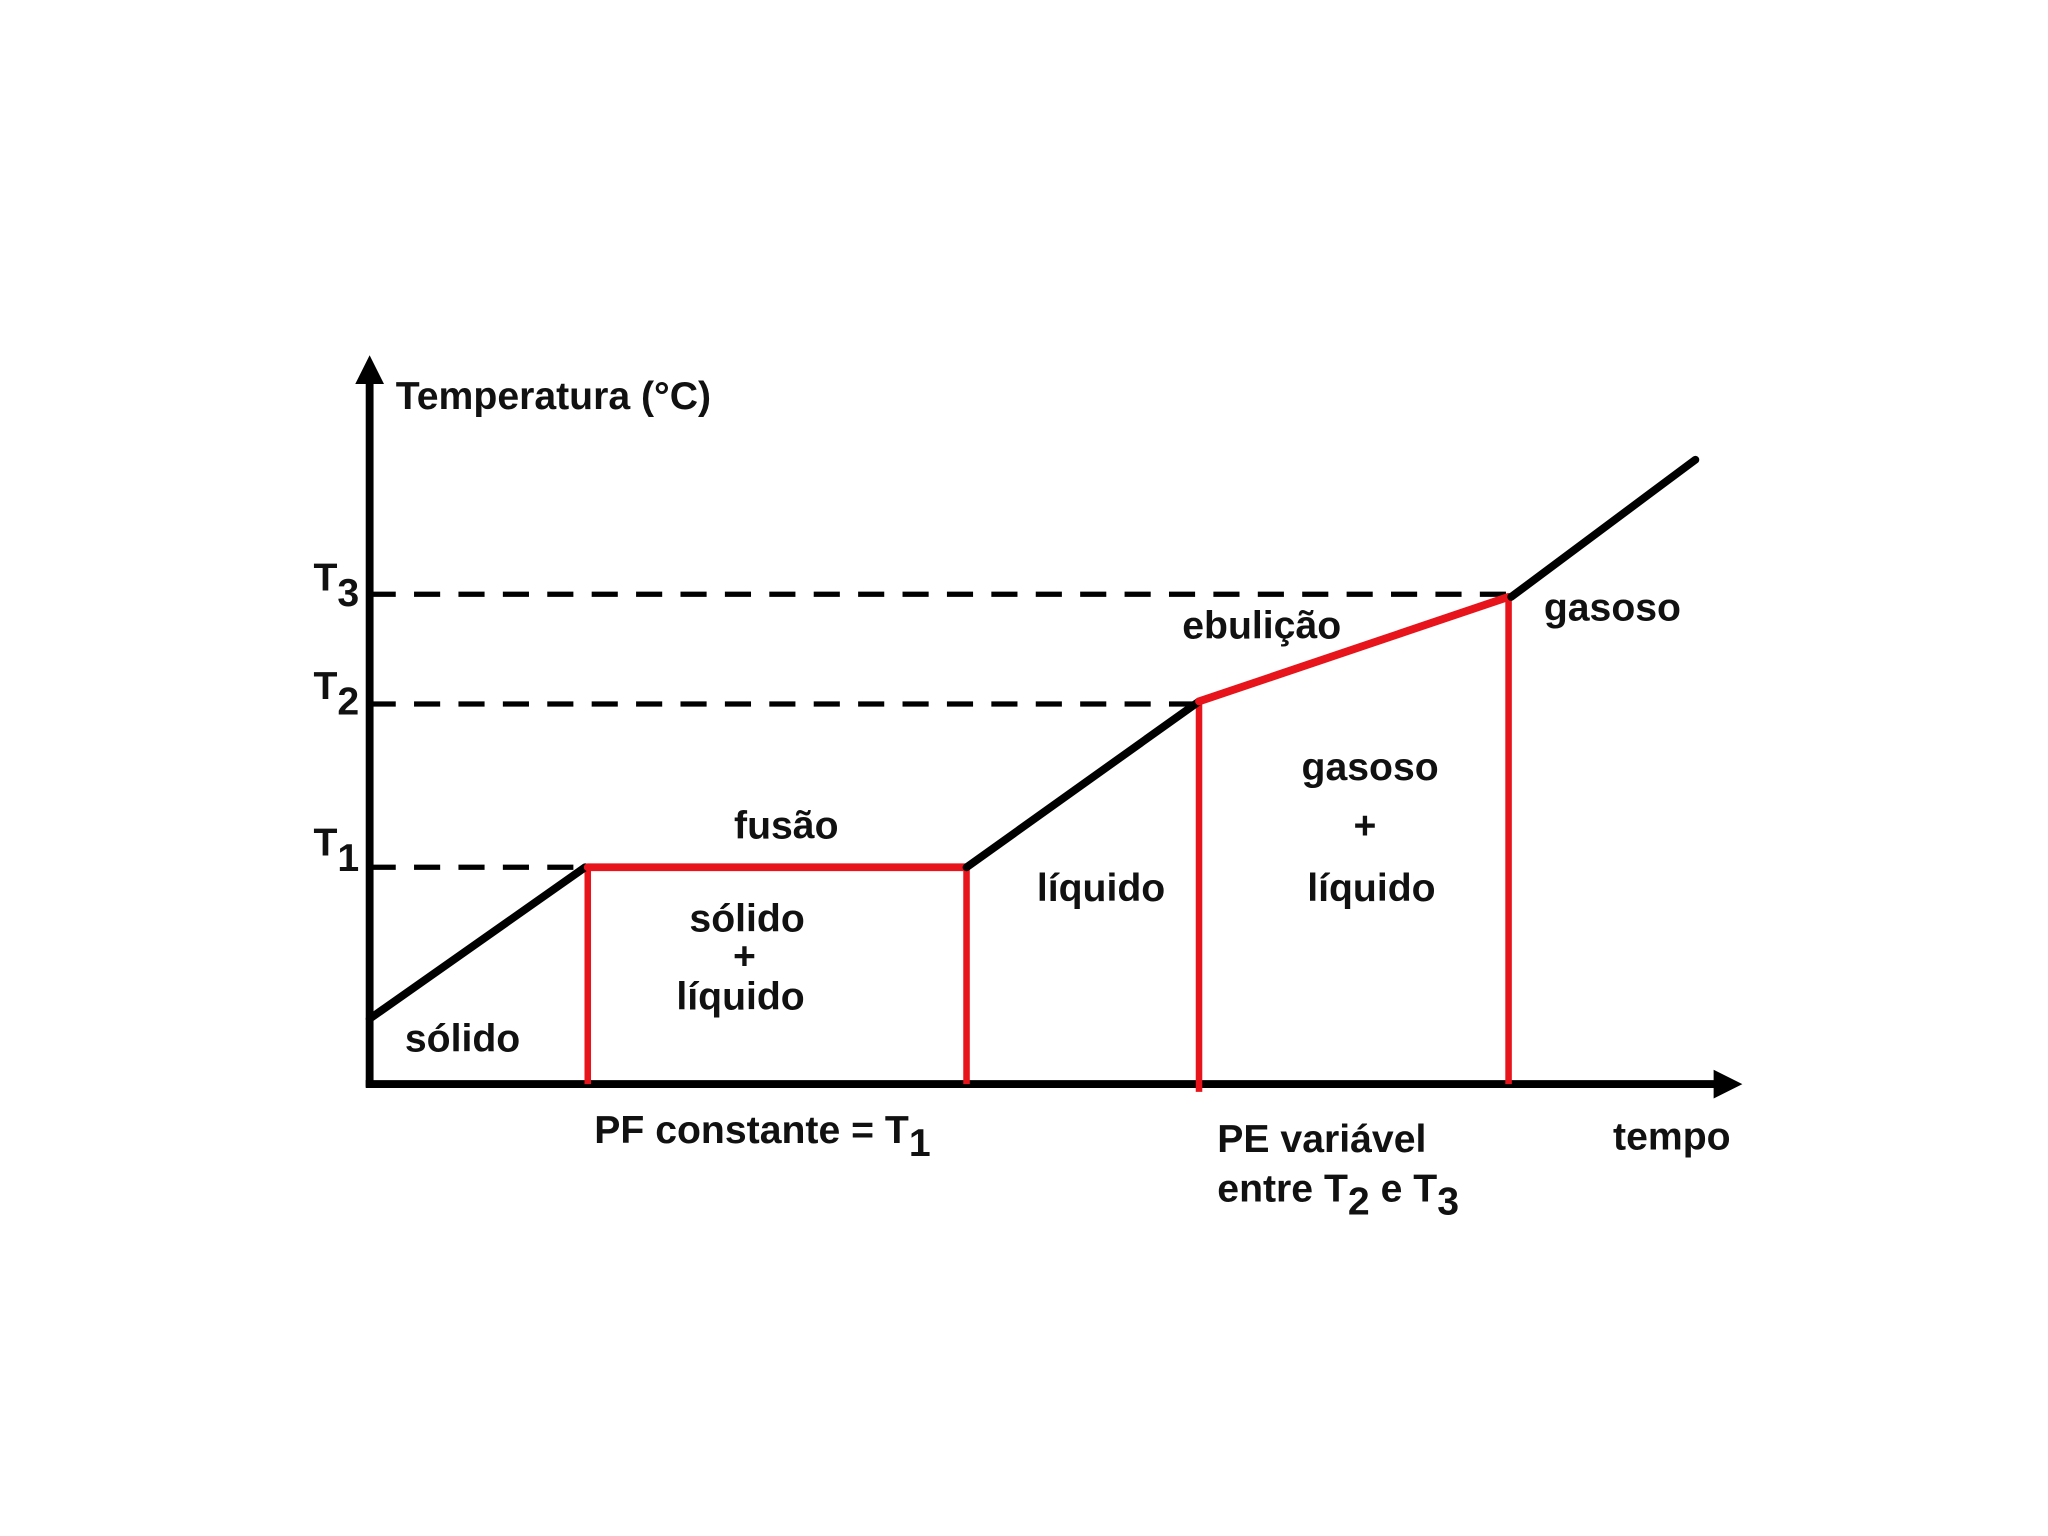 The height and width of the screenshot is (1536, 2048). I want to click on level-sub: 1, so click(348, 858).